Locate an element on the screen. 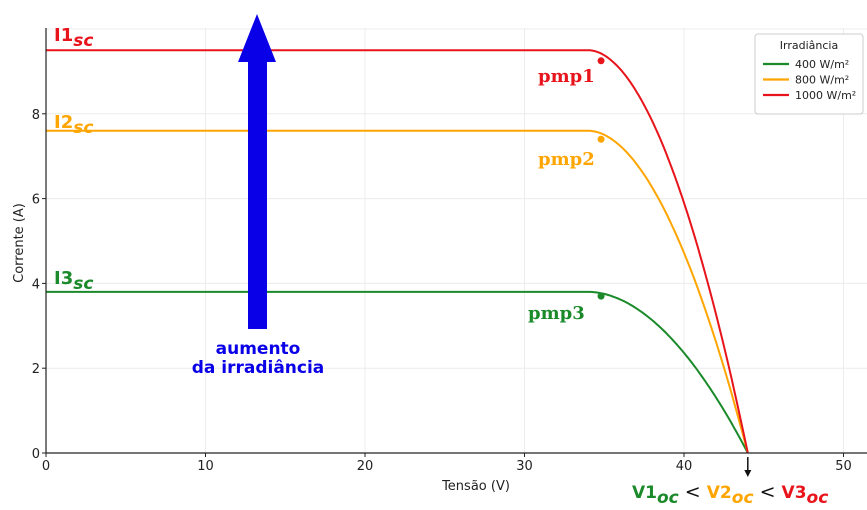  isc-label-3: I3sc is located at coordinates (73, 281).